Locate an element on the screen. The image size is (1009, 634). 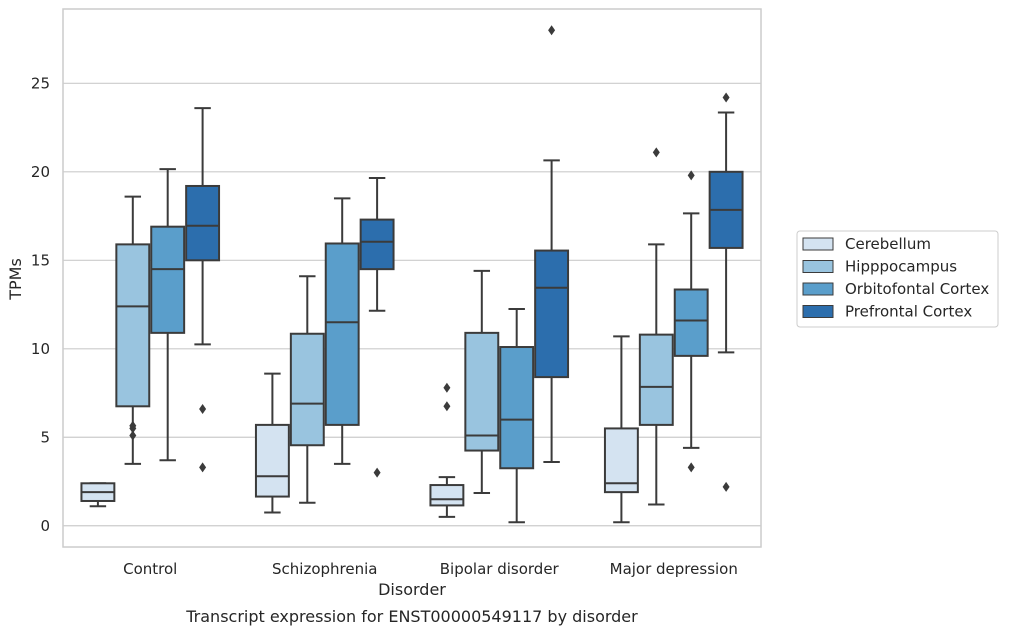
x-tick-label: Control is located at coordinates (150, 569).